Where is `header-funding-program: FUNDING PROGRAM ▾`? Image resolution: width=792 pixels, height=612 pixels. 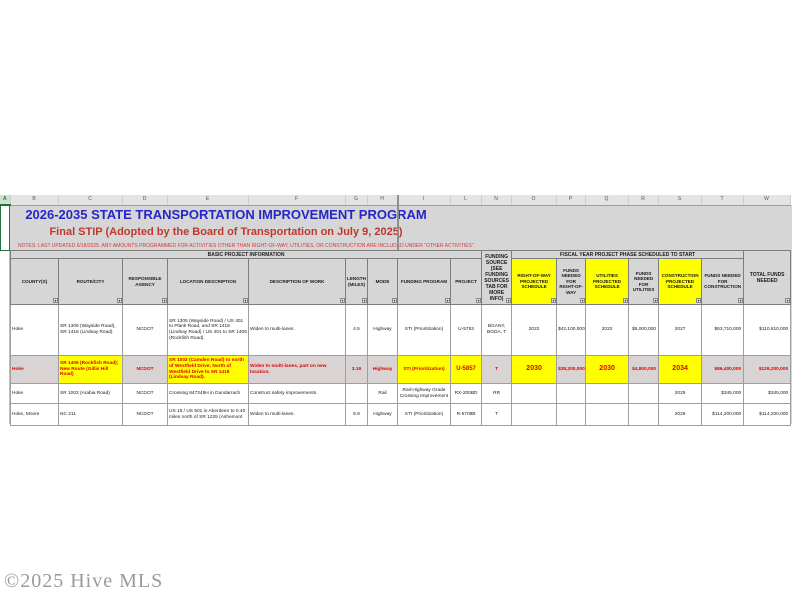 header-funding-program: FUNDING PROGRAM ▾ is located at coordinates (424, 281).